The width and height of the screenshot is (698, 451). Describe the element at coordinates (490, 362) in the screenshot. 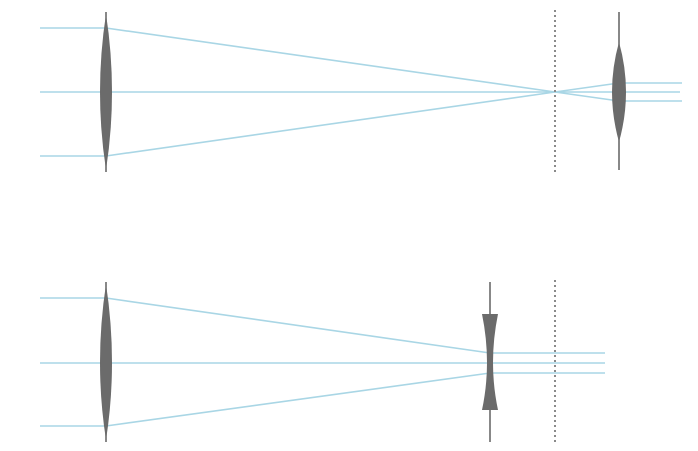

I see `diverging-eyepiece-lens` at that location.